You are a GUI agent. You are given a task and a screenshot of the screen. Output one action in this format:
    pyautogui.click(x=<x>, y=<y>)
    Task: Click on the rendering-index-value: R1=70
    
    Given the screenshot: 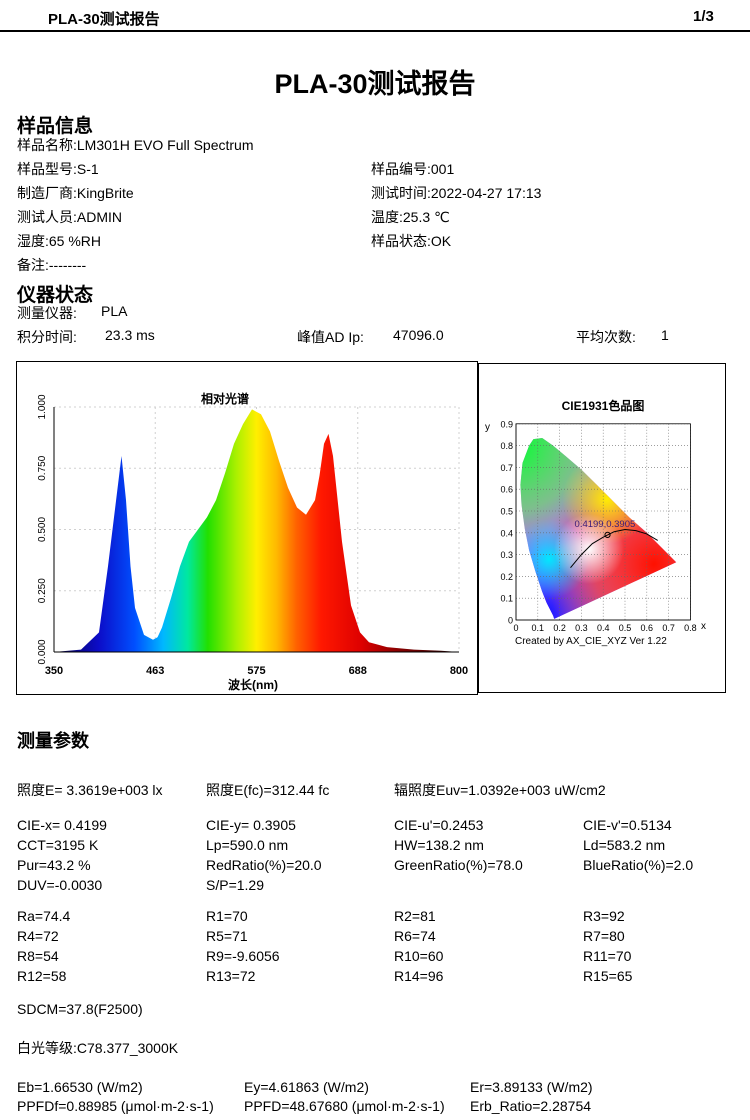 What is the action you would take?
    pyautogui.click(x=227, y=916)
    